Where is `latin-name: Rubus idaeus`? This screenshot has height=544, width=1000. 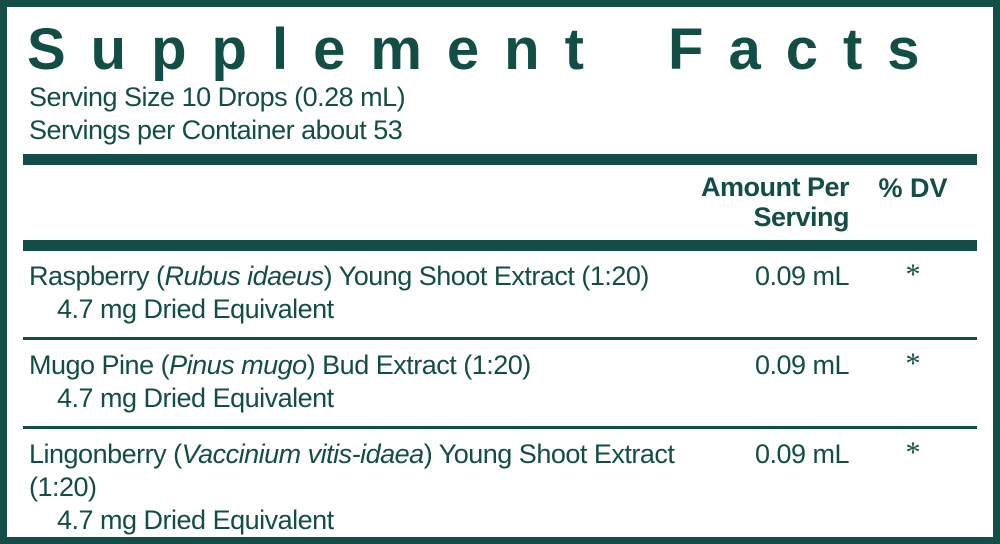
latin-name: Rubus idaeus is located at coordinates (244, 276).